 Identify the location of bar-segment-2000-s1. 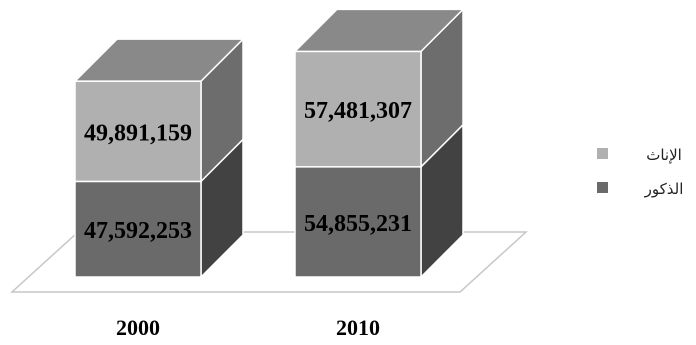
(138, 131).